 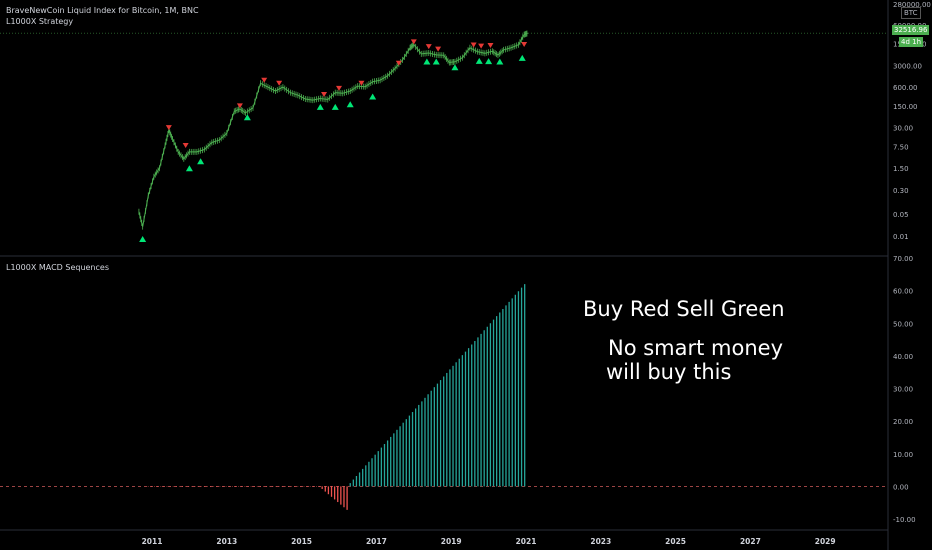 What do you see at coordinates (904, 520) in the screenshot?
I see `macd-tick-label: -10.00` at bounding box center [904, 520].